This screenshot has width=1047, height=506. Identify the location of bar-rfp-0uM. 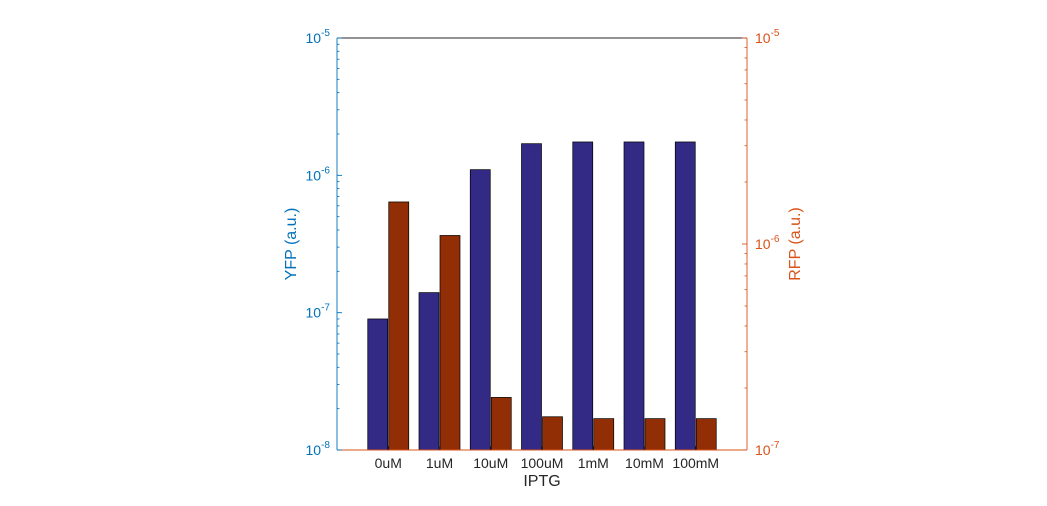
(399, 326).